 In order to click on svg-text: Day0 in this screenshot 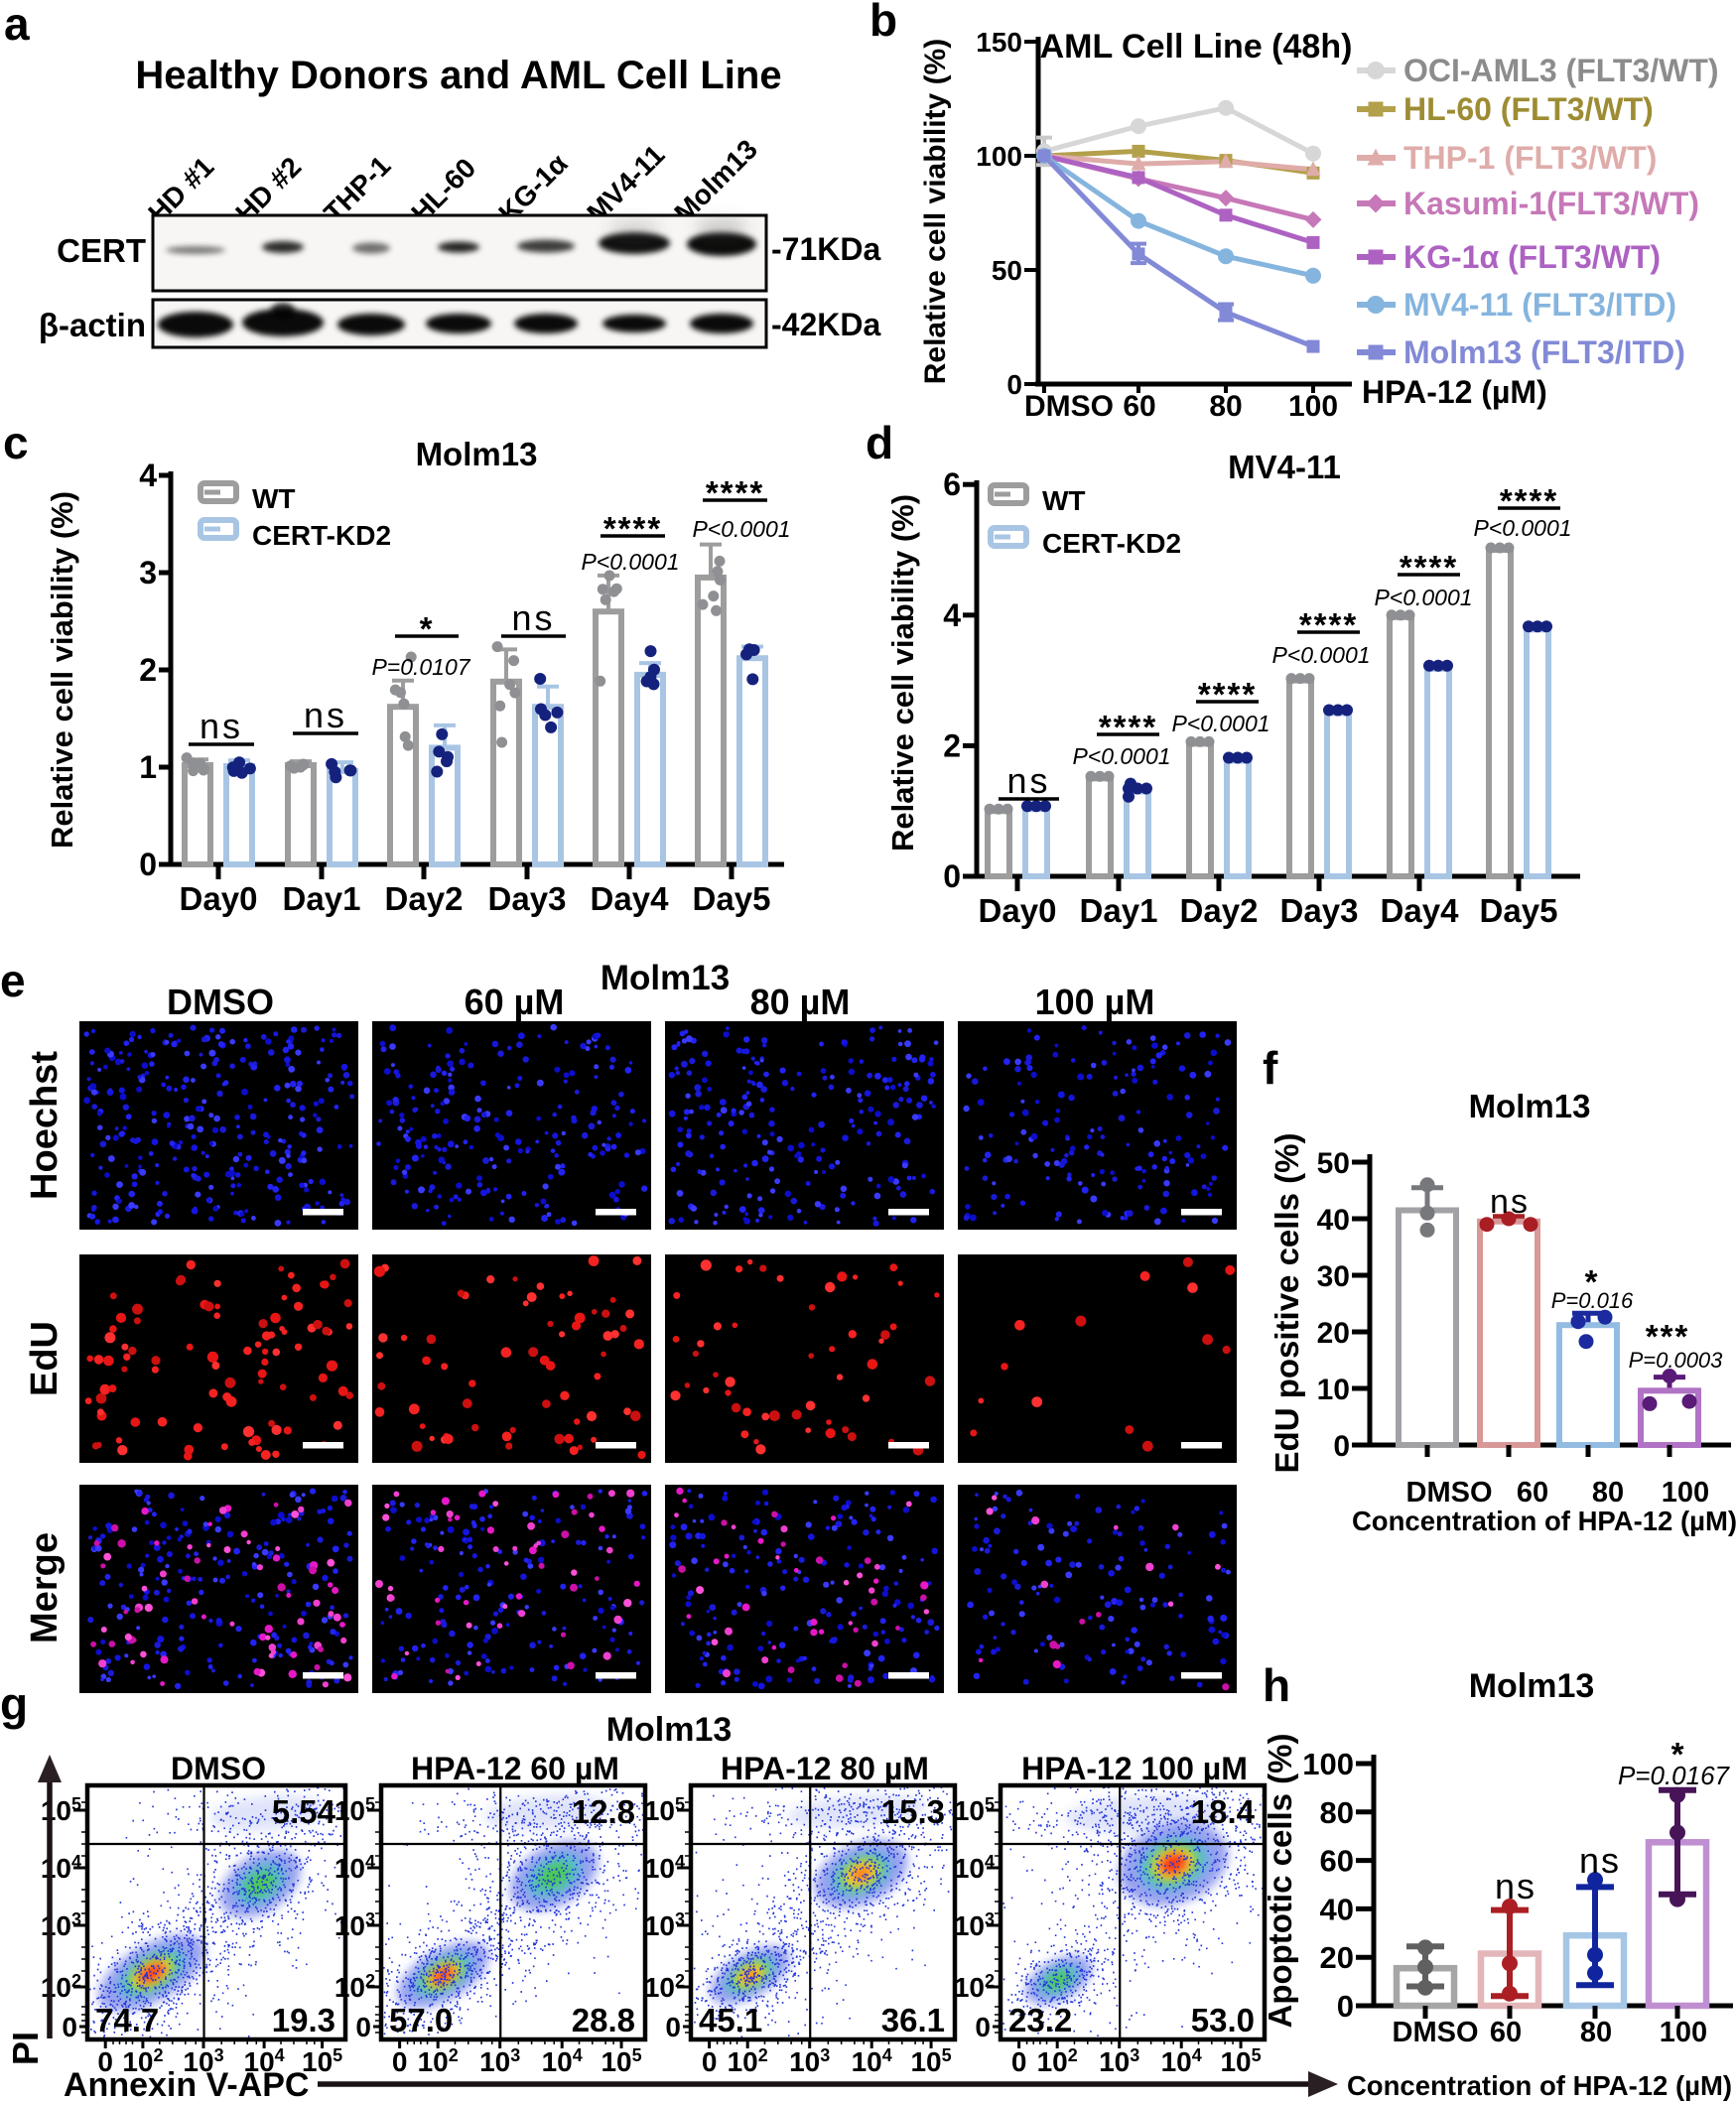, I will do `click(219, 898)`.